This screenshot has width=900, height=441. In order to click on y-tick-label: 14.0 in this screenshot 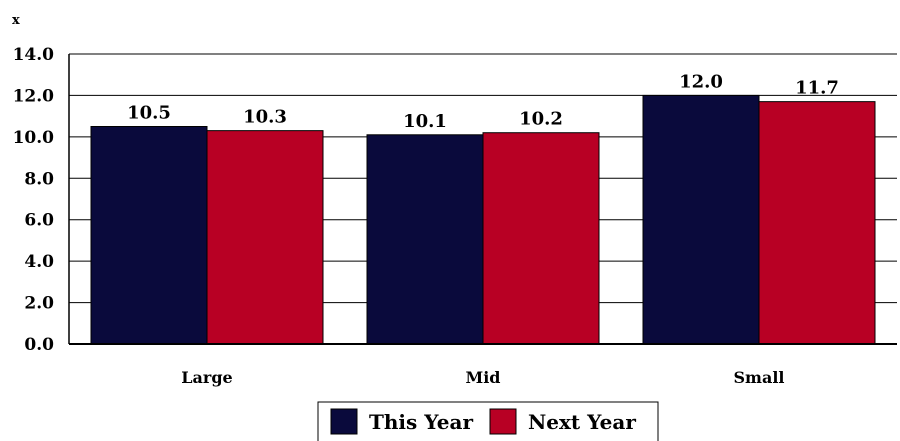, I will do `click(34, 55)`.